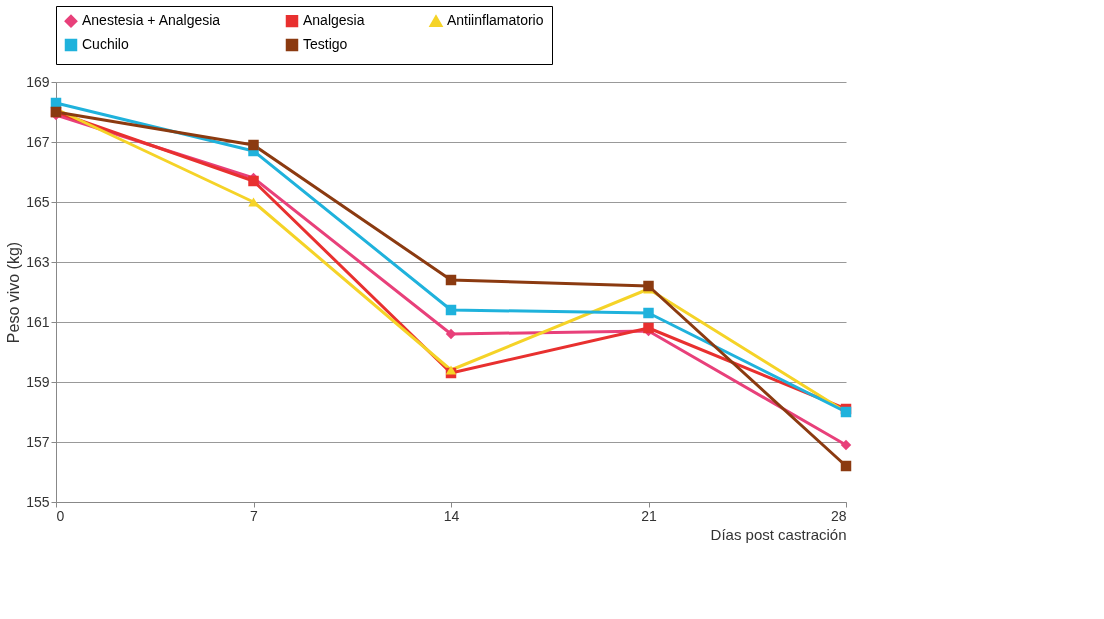  Describe the element at coordinates (254, 515) in the screenshot. I see `x-tick-label: 7` at that location.